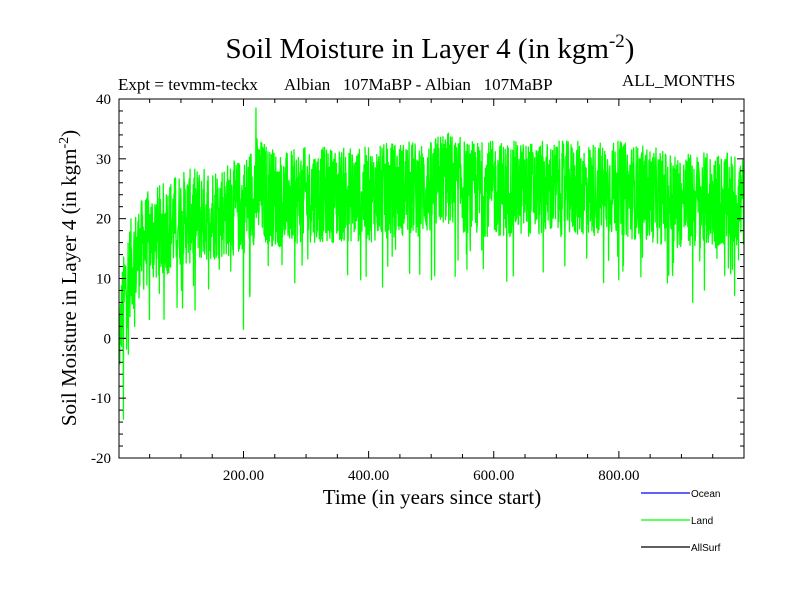  Describe the element at coordinates (108, 339) in the screenshot. I see `y-tick-label: 0` at that location.